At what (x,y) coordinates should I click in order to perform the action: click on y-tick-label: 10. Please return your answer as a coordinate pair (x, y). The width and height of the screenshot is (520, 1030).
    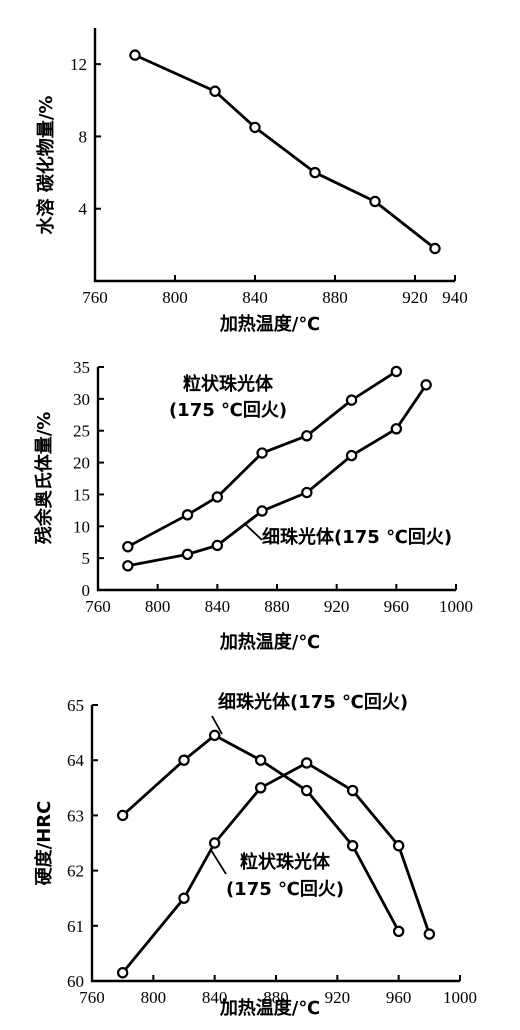
    Looking at the image, I should click on (81, 526).